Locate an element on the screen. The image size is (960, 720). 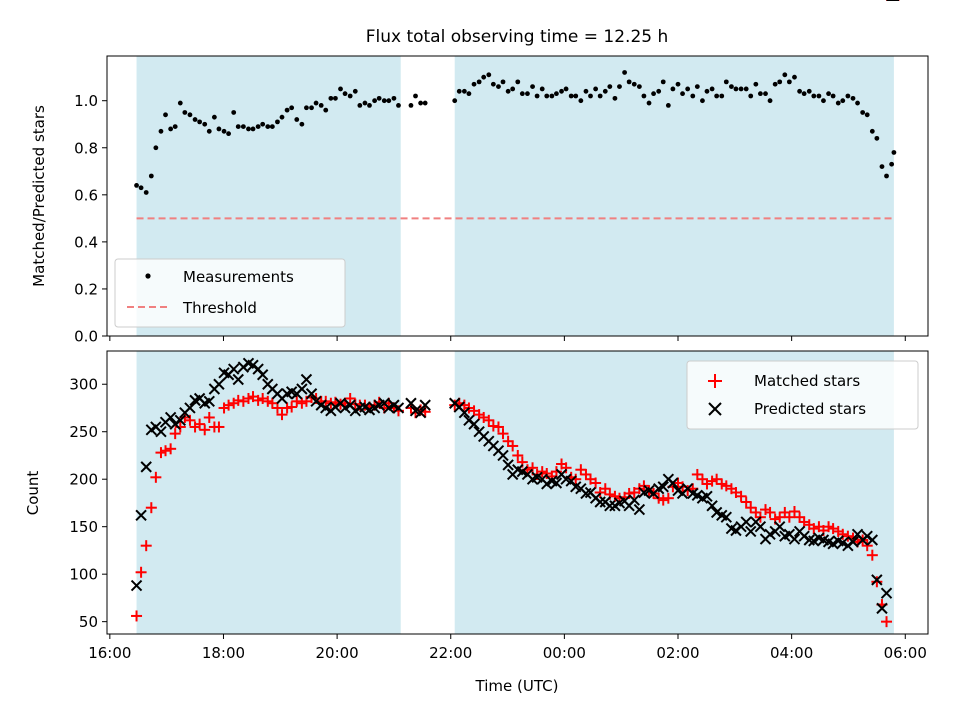
x-tick-label: 18:00 is located at coordinates (223, 653).